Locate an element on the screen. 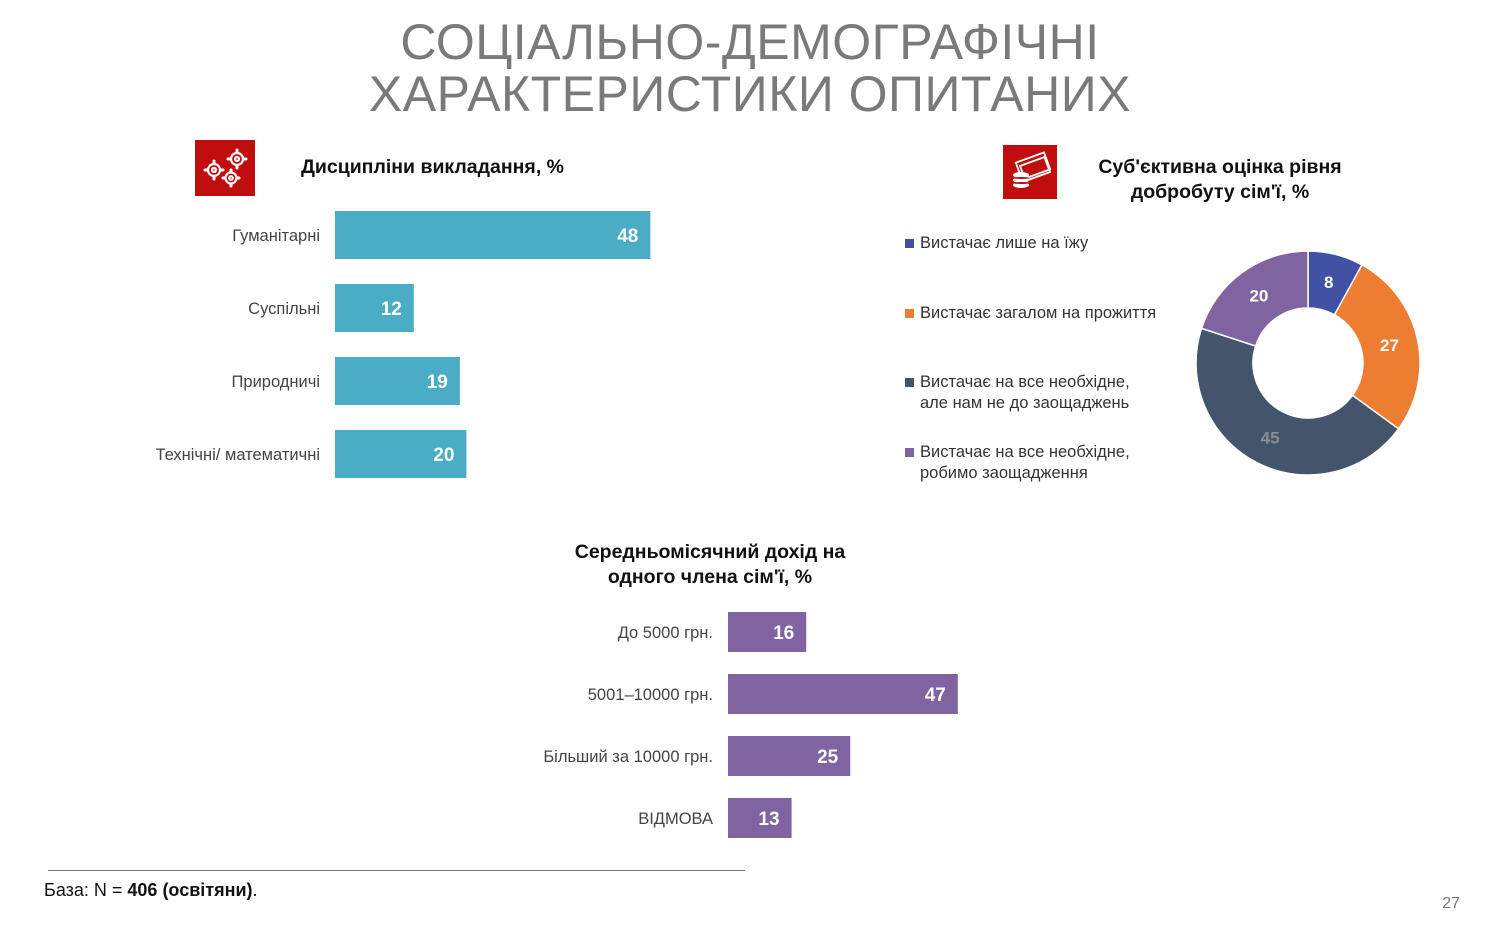 The width and height of the screenshot is (1500, 938). footer-prefix: База: N = is located at coordinates (86, 890).